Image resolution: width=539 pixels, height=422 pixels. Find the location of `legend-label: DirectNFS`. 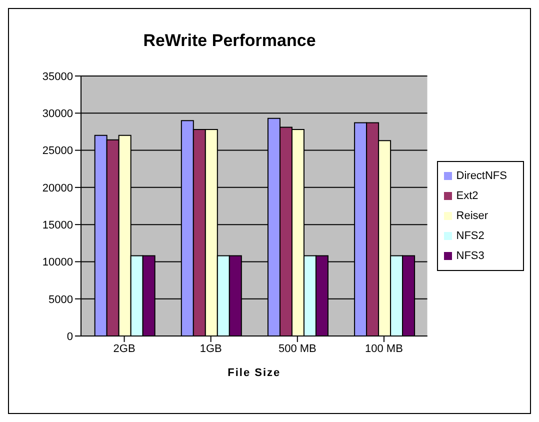

legend-label: DirectNFS is located at coordinates (481, 176).